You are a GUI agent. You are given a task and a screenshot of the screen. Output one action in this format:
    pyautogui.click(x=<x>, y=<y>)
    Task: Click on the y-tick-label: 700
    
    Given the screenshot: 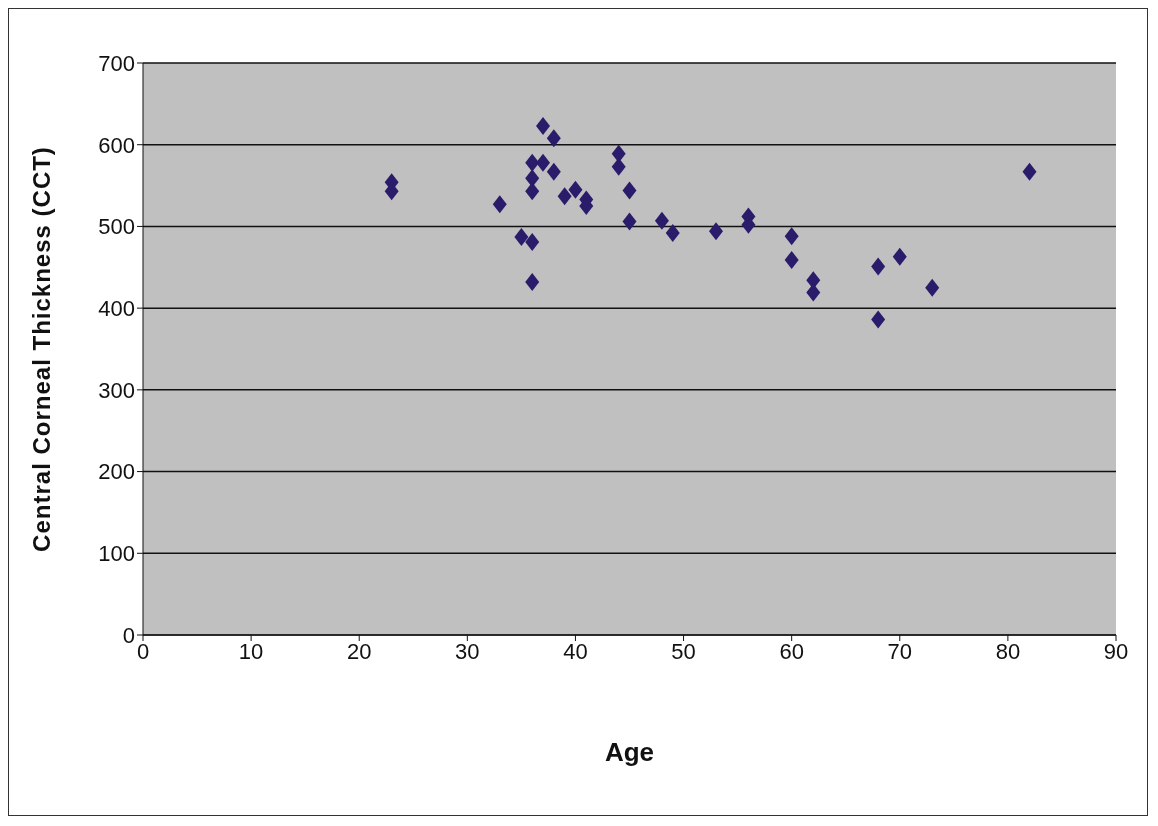 What is the action you would take?
    pyautogui.click(x=116, y=63)
    